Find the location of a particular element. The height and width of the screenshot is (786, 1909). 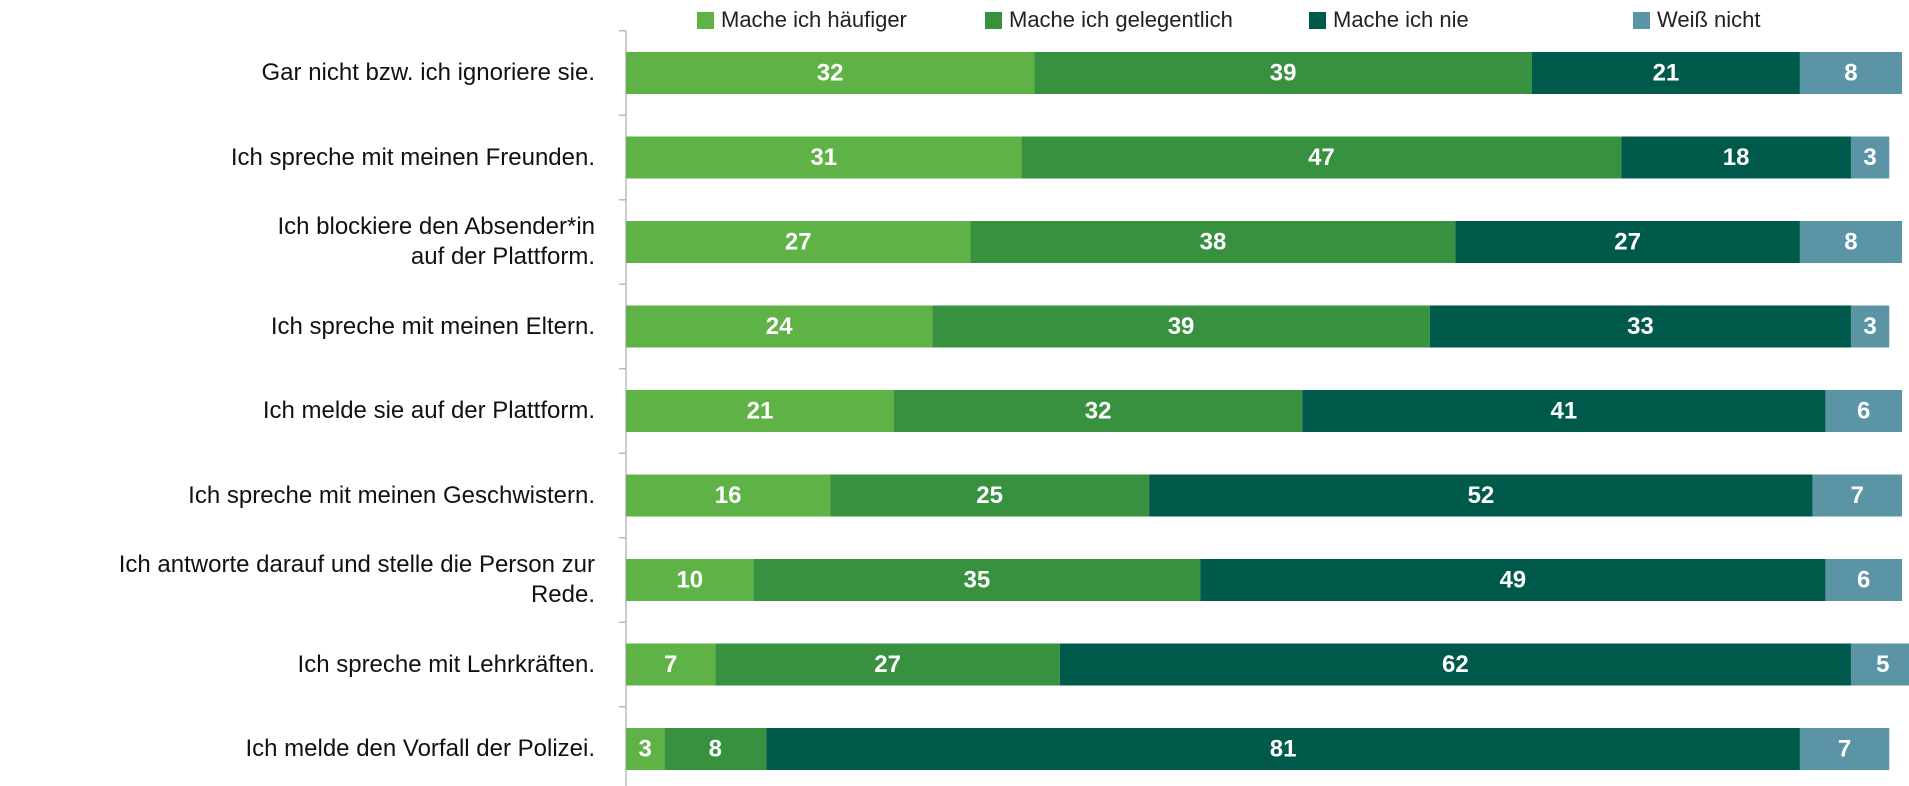

category-label: Ich spreche mit meinen Freunden. is located at coordinates (412, 157).